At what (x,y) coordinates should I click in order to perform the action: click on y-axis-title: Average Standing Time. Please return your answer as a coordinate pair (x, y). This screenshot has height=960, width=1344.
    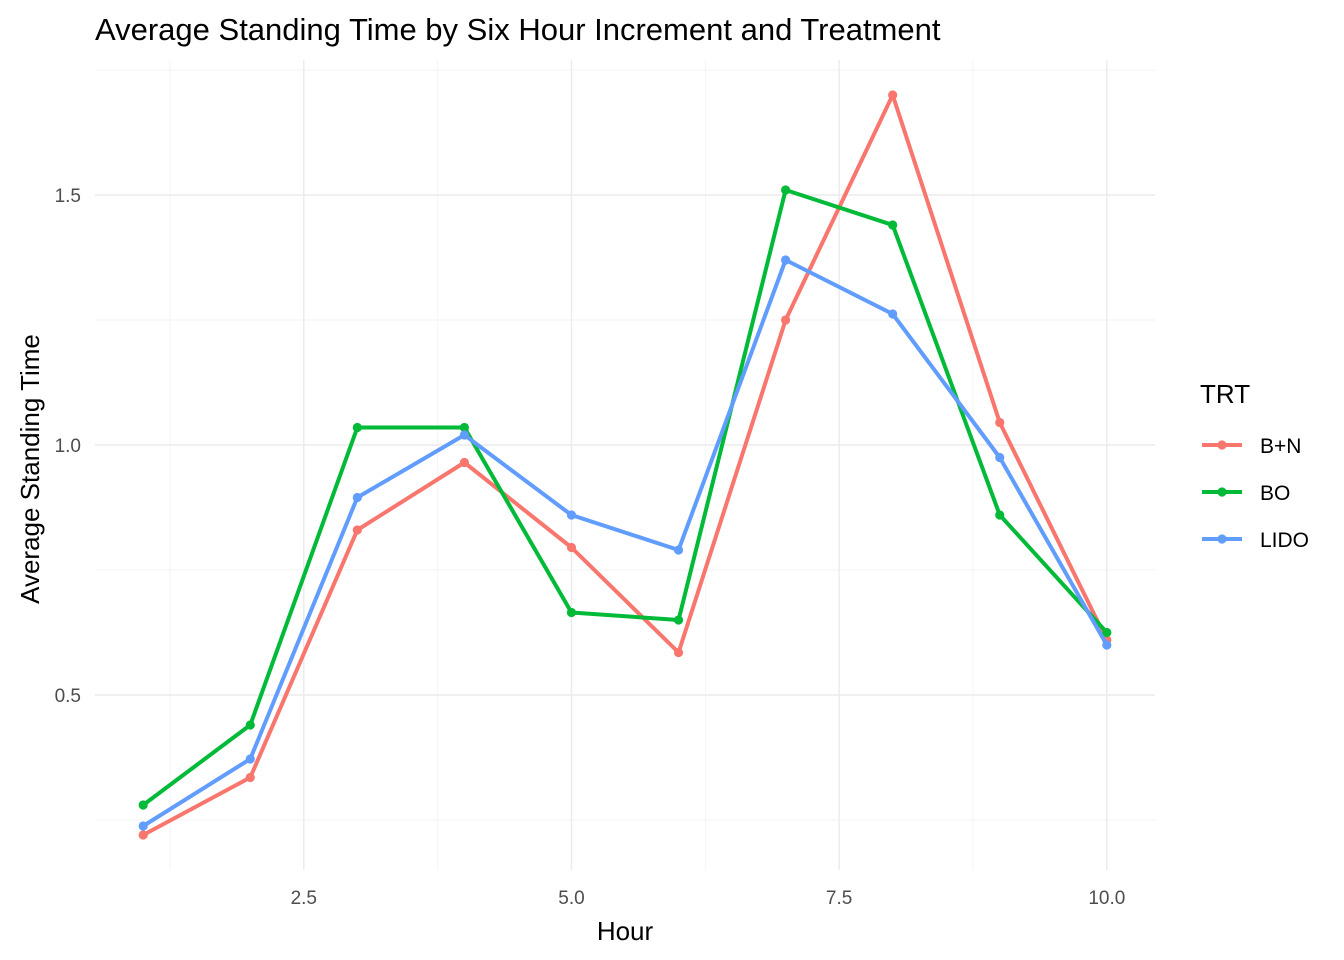
    Looking at the image, I should click on (30, 469).